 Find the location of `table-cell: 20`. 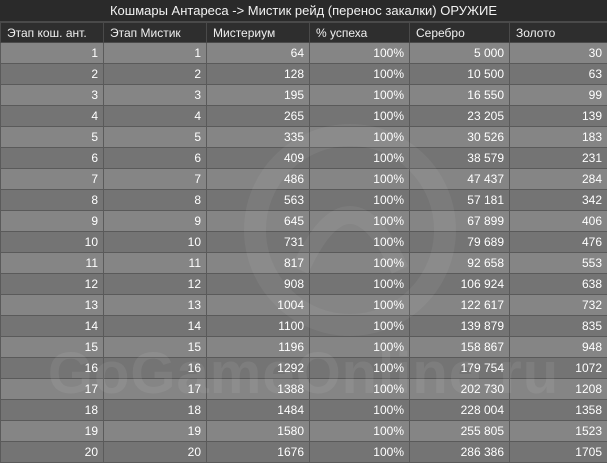

table-cell: 20 is located at coordinates (155, 452).